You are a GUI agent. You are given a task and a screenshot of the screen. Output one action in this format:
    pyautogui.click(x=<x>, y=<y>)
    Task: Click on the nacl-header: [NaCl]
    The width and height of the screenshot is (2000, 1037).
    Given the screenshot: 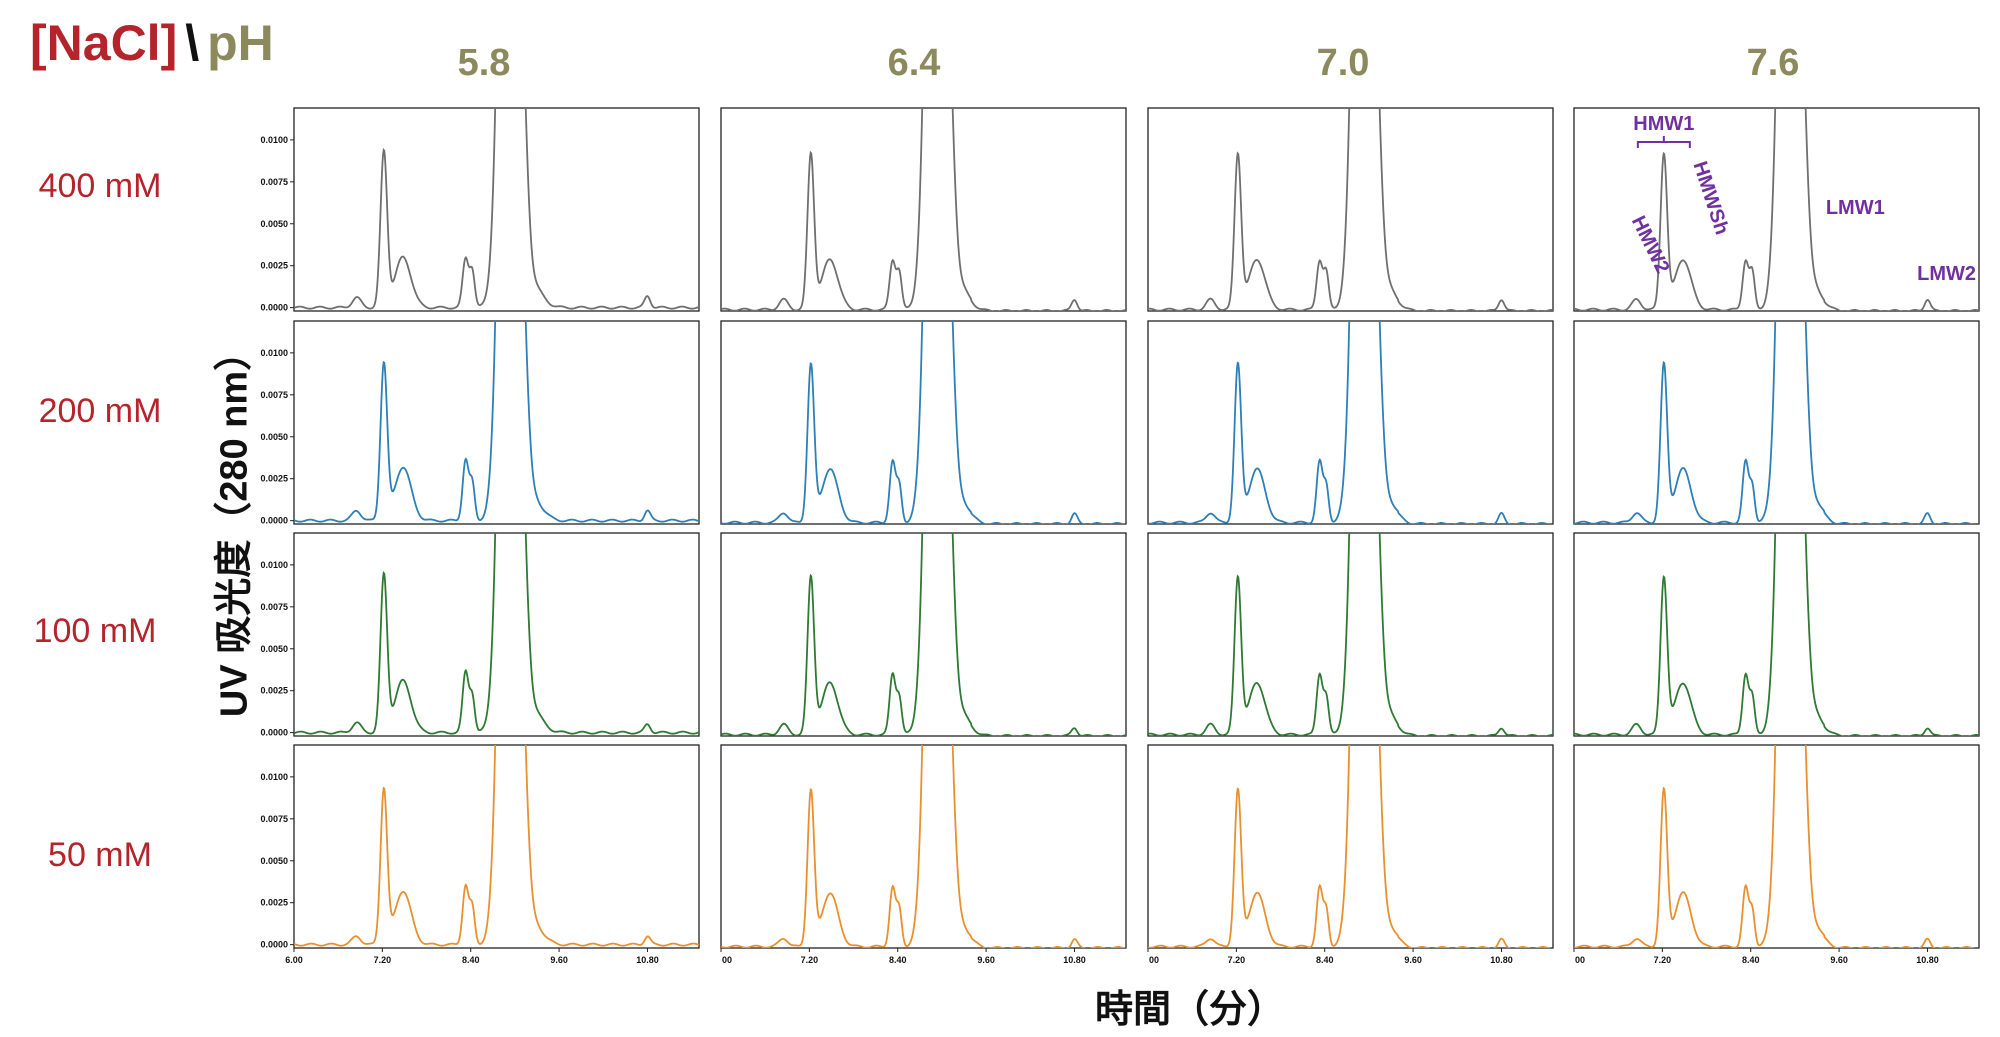 What is the action you would take?
    pyautogui.click(x=104, y=43)
    